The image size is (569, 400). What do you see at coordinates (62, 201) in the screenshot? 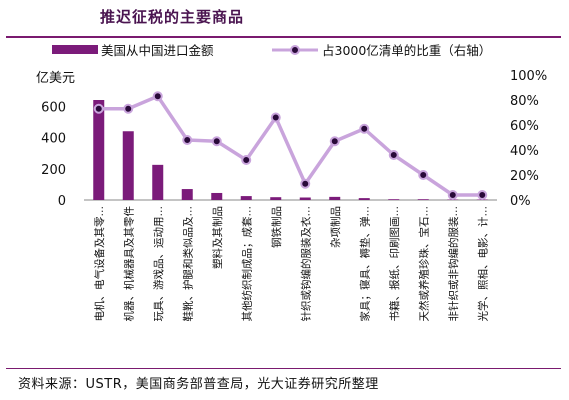
I see `left-tick-label: 0` at bounding box center [62, 201].